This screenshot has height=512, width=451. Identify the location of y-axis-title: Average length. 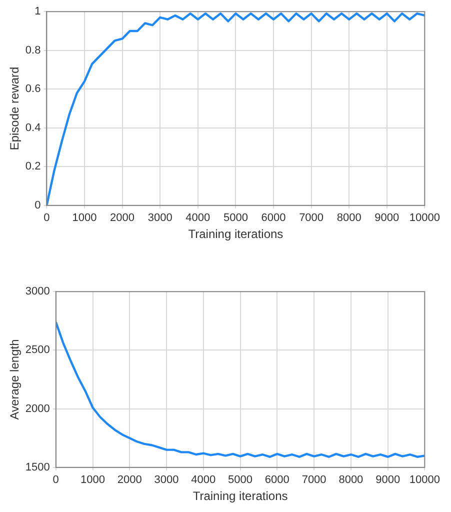
(15, 379).